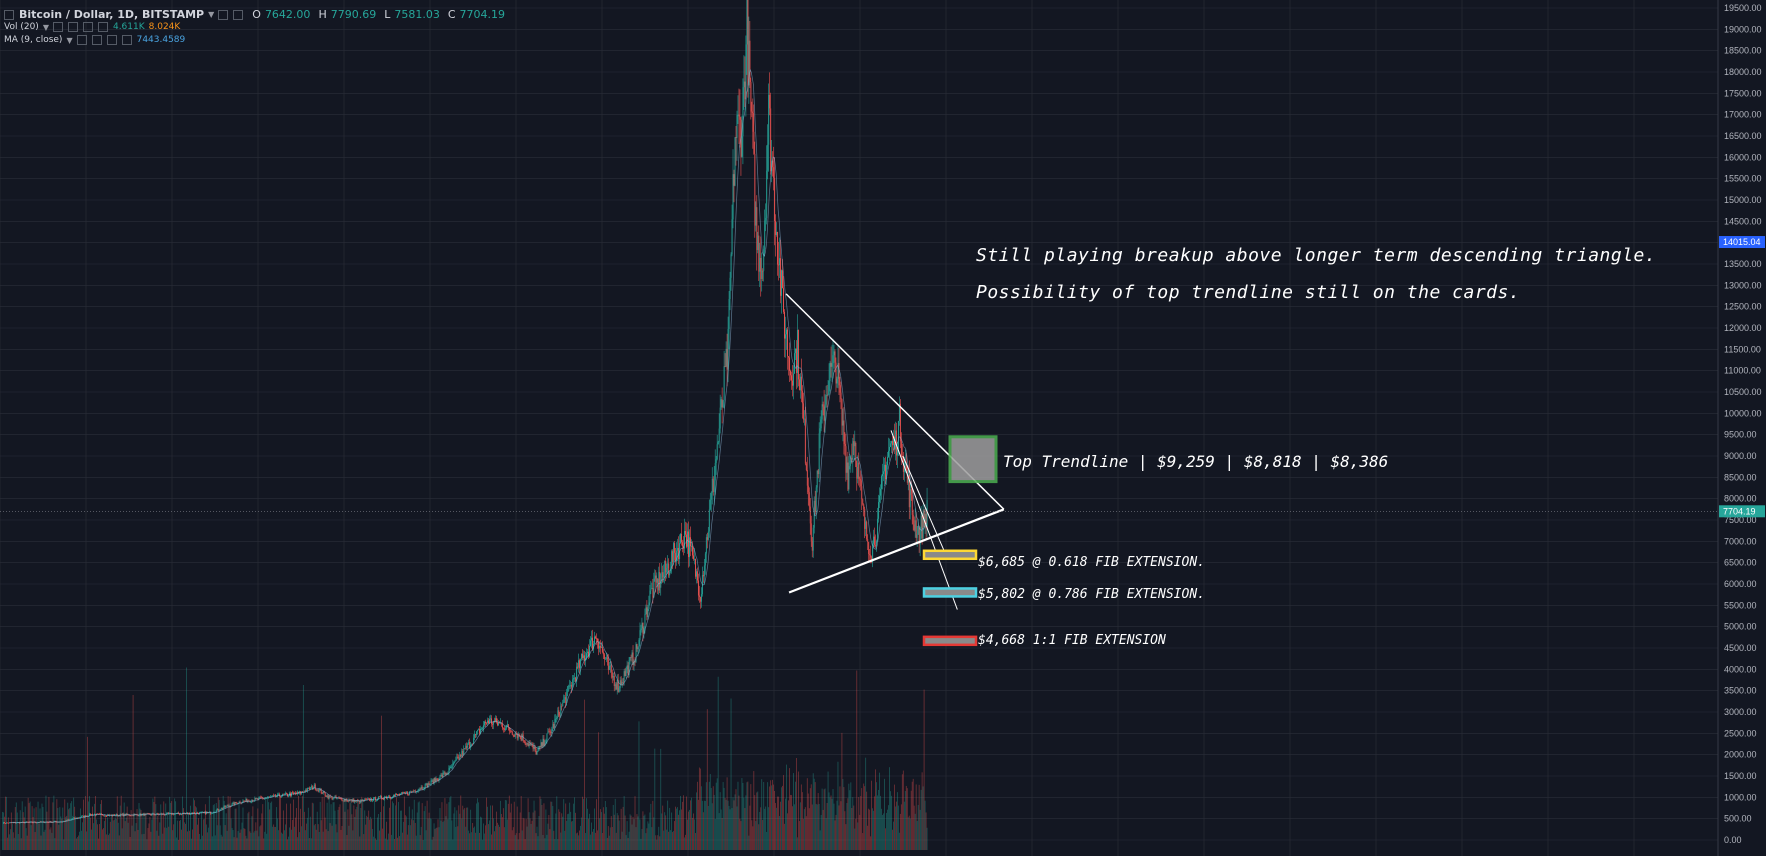 This screenshot has width=1766, height=856. Describe the element at coordinates (112, 14) in the screenshot. I see `symbol-label: Bitcoin / Dollar, 1D, BITSTAMP` at that location.